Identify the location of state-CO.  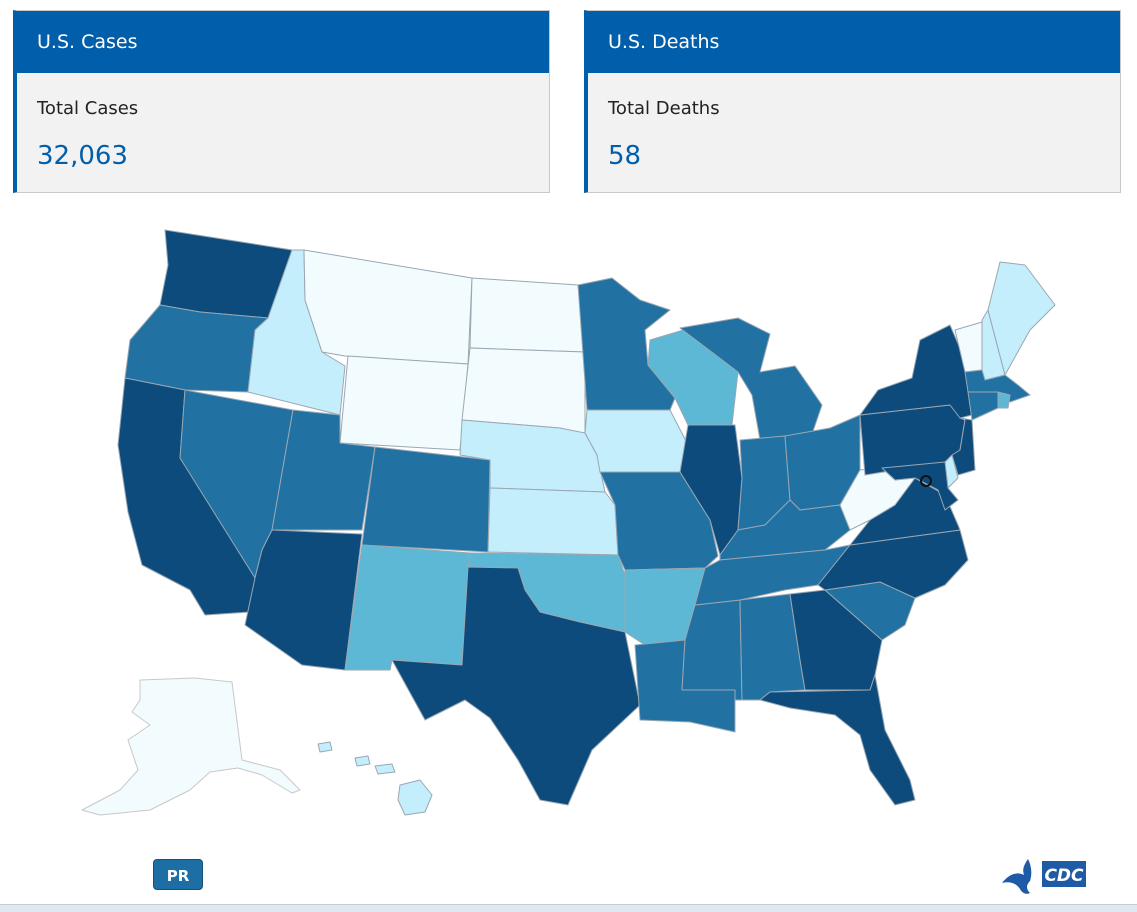
(426, 499).